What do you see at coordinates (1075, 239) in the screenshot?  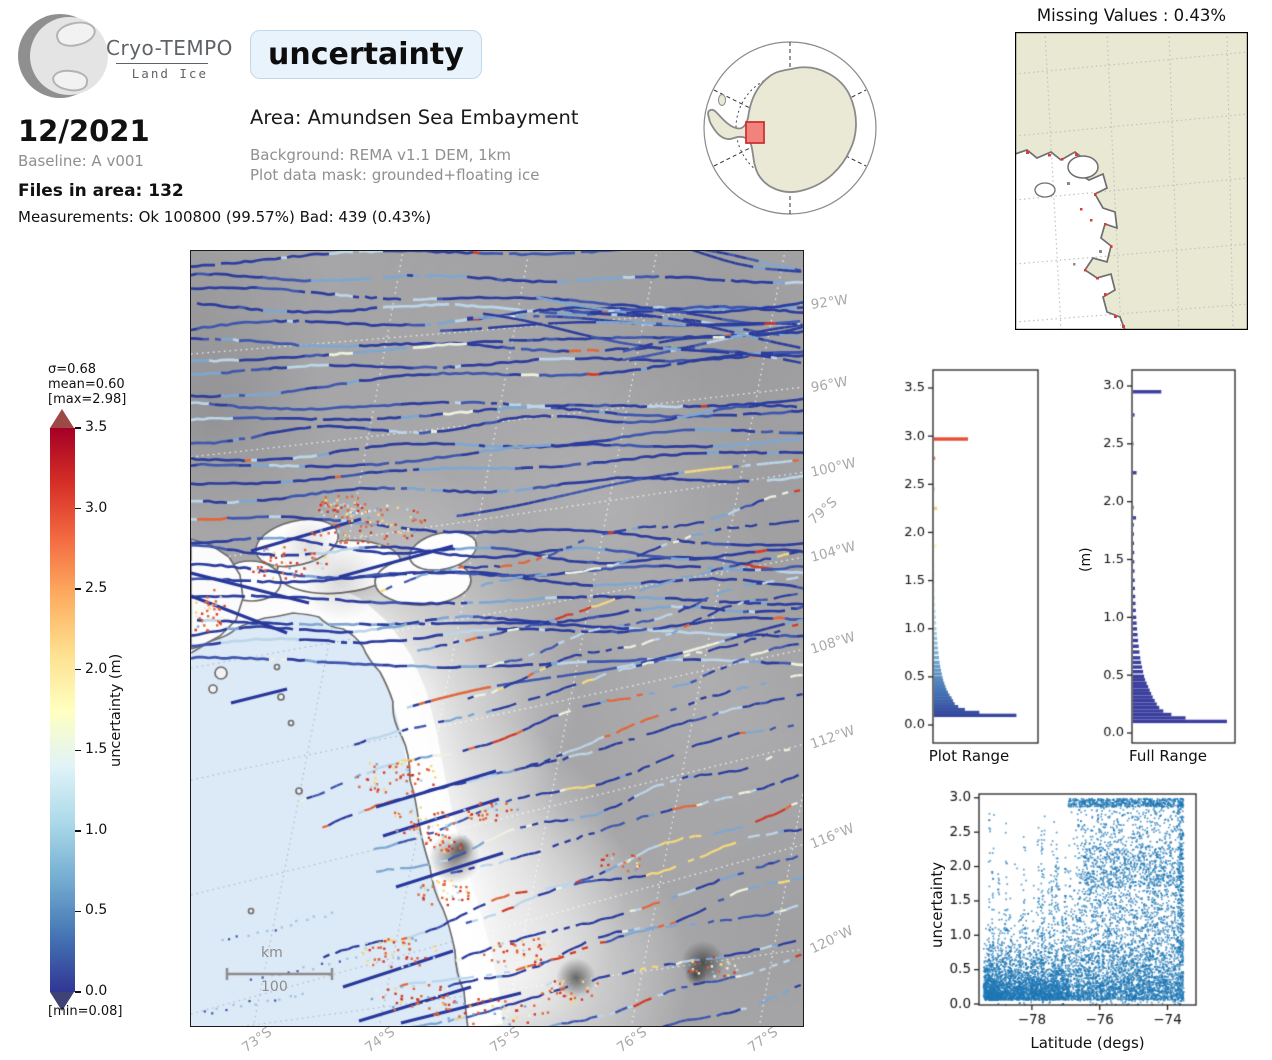 I see `missing-data-specks` at bounding box center [1075, 239].